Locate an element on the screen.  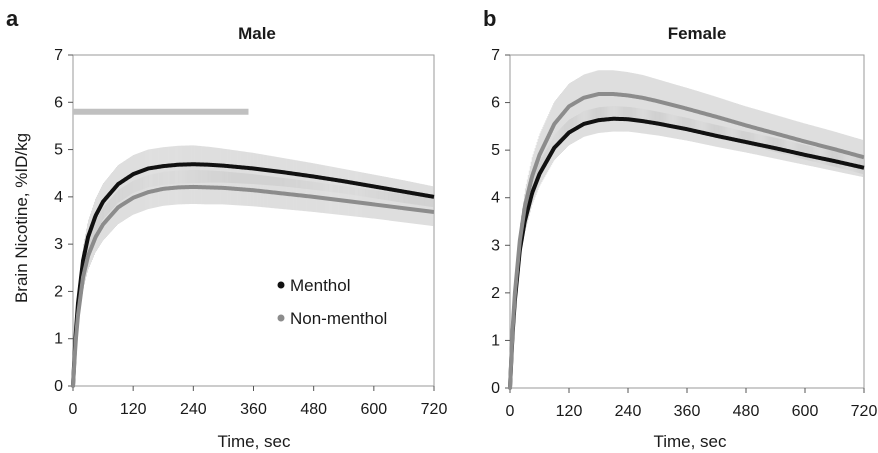
legend-label-menthol: Menthol is located at coordinates (320, 285).